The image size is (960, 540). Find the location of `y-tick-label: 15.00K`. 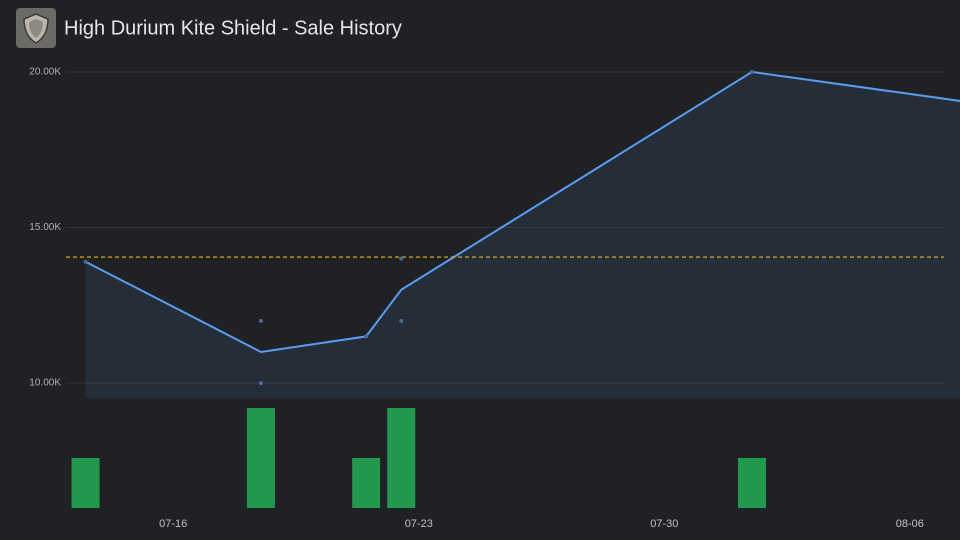

y-tick-label: 15.00K is located at coordinates (45, 227).